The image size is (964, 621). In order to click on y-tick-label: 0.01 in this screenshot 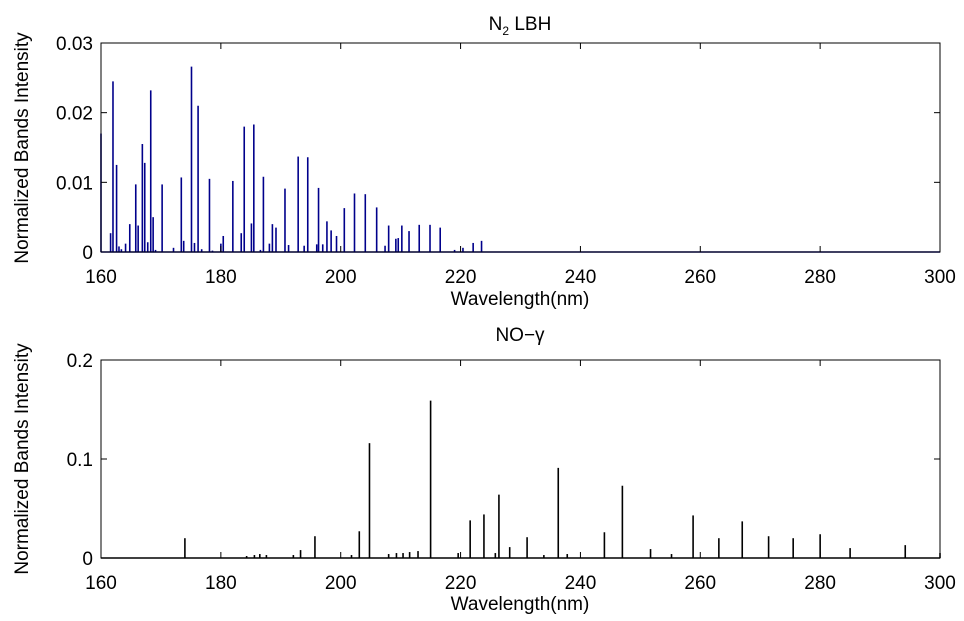, I will do `click(74, 183)`.